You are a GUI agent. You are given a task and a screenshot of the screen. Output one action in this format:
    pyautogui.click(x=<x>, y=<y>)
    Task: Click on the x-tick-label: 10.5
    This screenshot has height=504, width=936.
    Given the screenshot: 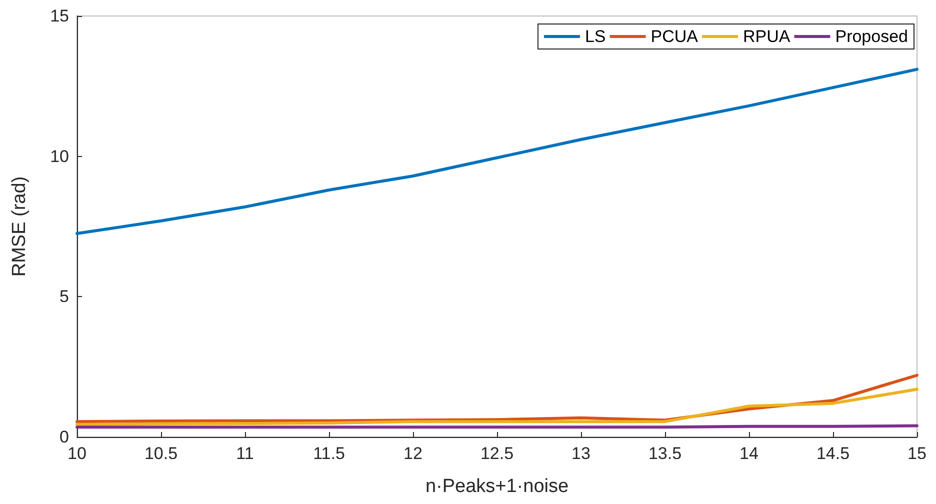 What is the action you would take?
    pyautogui.click(x=161, y=453)
    